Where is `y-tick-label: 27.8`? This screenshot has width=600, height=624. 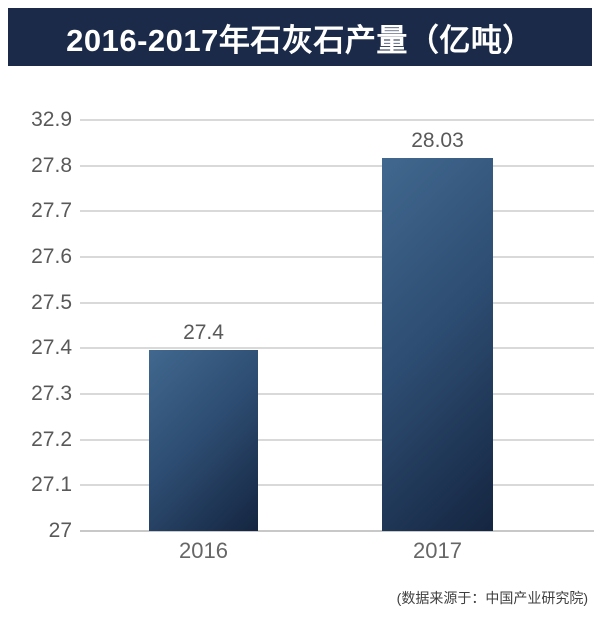
y-tick-label: 27.8 is located at coordinates (51, 165).